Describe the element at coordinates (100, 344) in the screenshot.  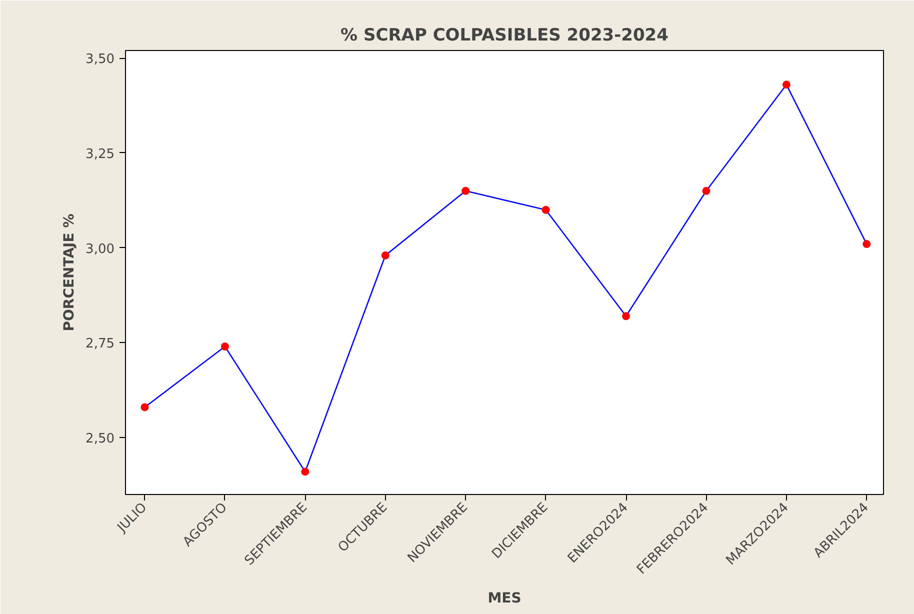
I see `y-tick-label: 2,75` at that location.